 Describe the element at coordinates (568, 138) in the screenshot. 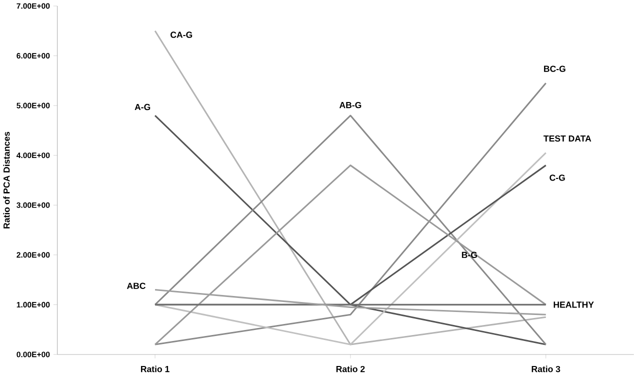

I see `series-label: TEST DATA` at that location.